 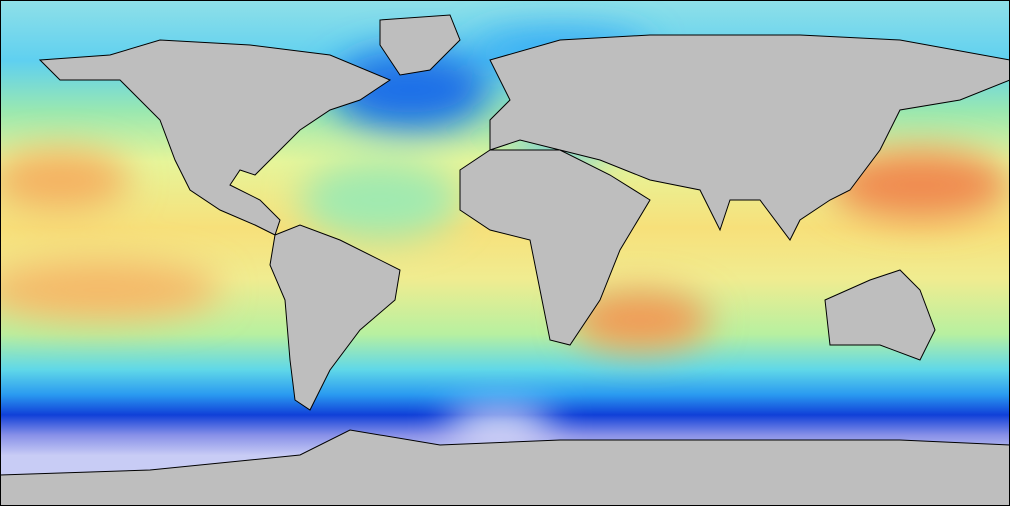 I want to click on australia, so click(x=880, y=315).